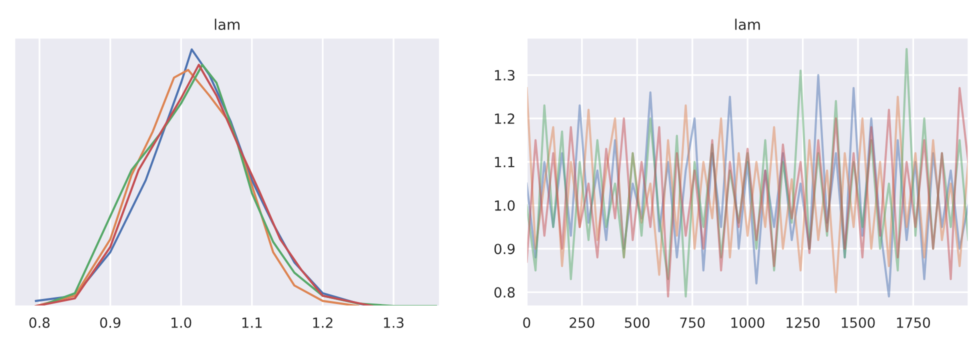  What do you see at coordinates (504, 292) in the screenshot?
I see `y-tick-label: 0.8` at bounding box center [504, 292].